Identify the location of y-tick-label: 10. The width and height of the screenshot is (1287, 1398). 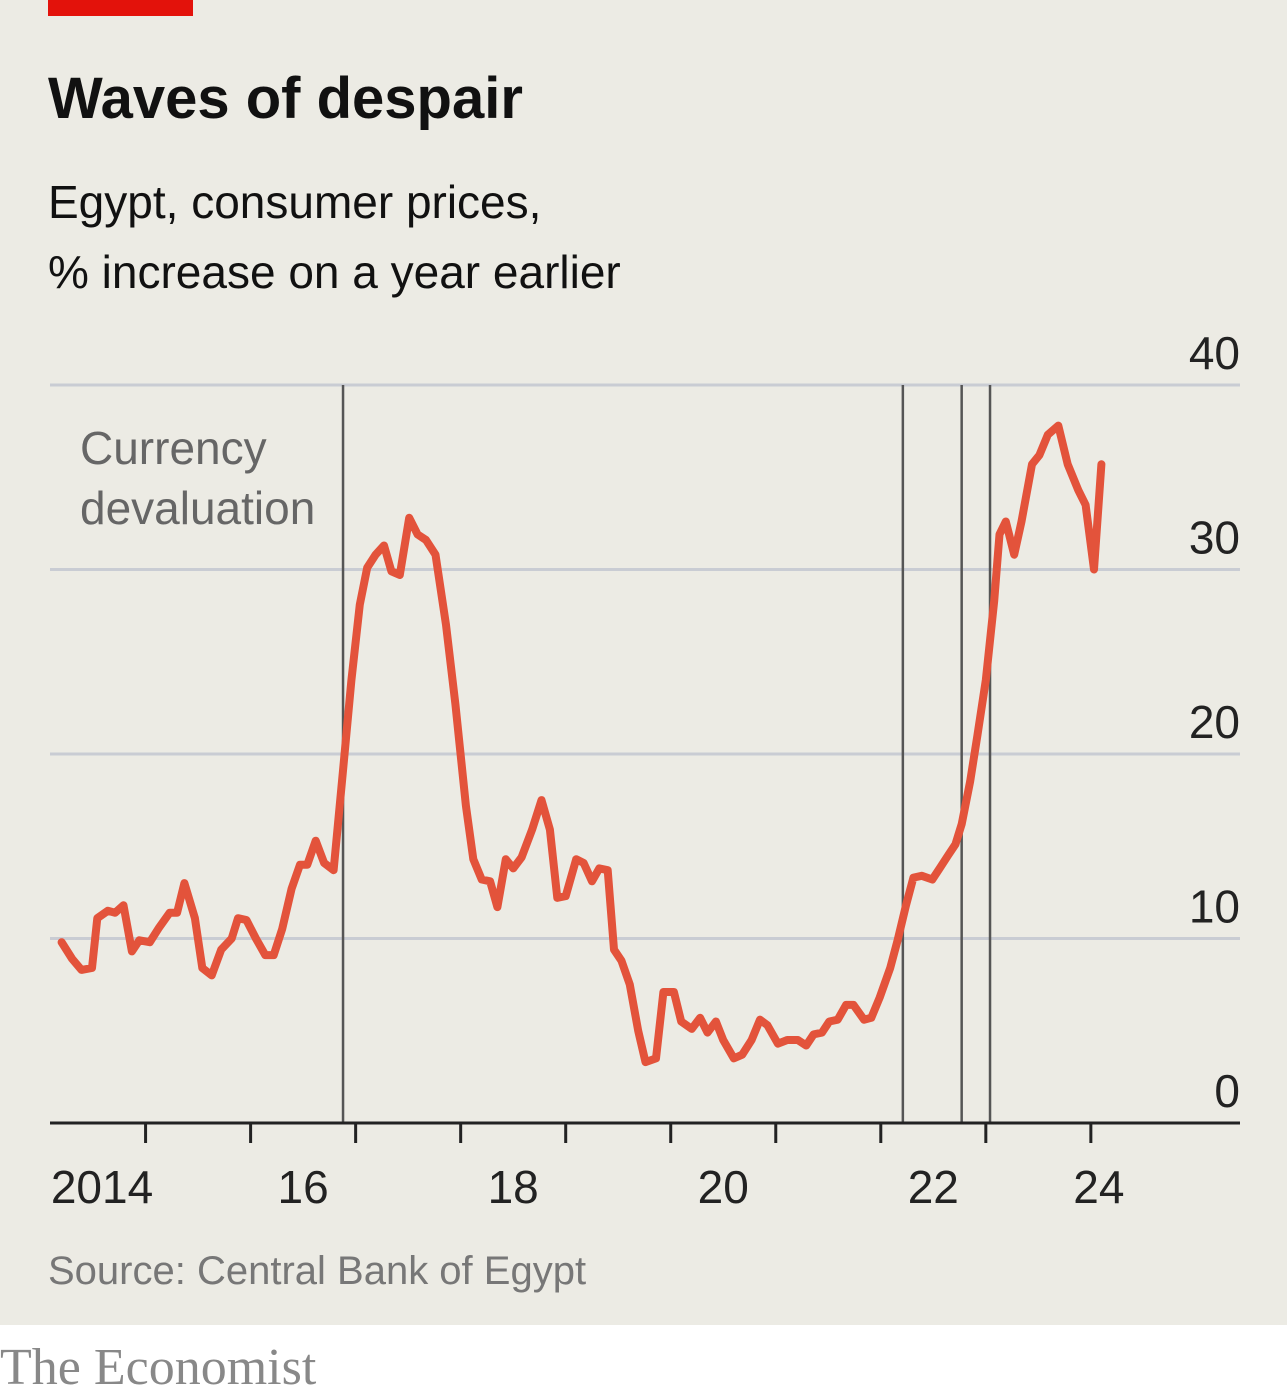
(1214, 907).